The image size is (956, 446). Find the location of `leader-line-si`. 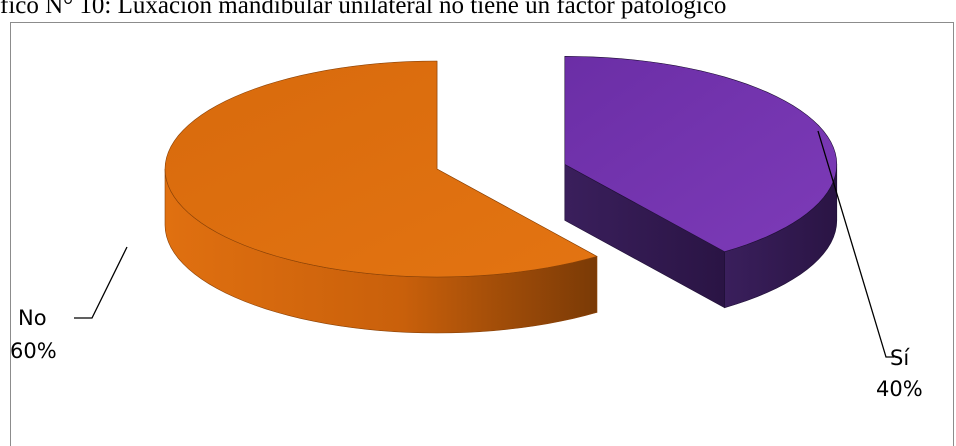

leader-line-si is located at coordinates (855, 244).